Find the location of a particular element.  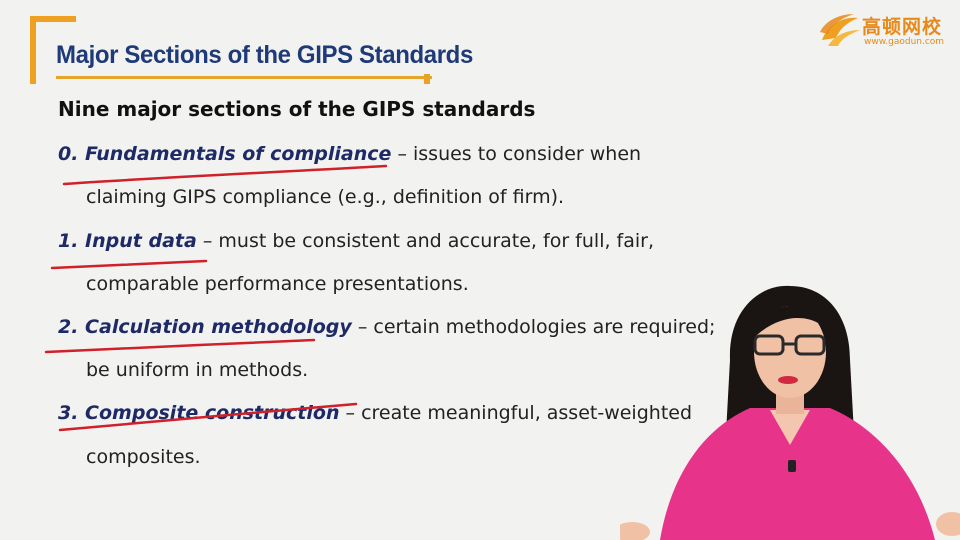

title-bracket-end is located at coordinates (427, 79).